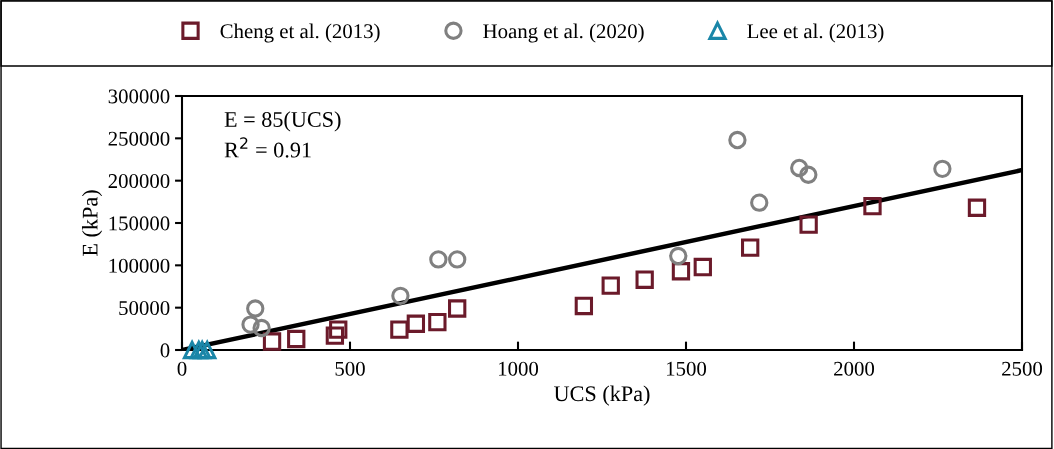 This screenshot has height=449, width=1054. Describe the element at coordinates (139, 265) in the screenshot. I see `y-tick-label: 100000` at that location.